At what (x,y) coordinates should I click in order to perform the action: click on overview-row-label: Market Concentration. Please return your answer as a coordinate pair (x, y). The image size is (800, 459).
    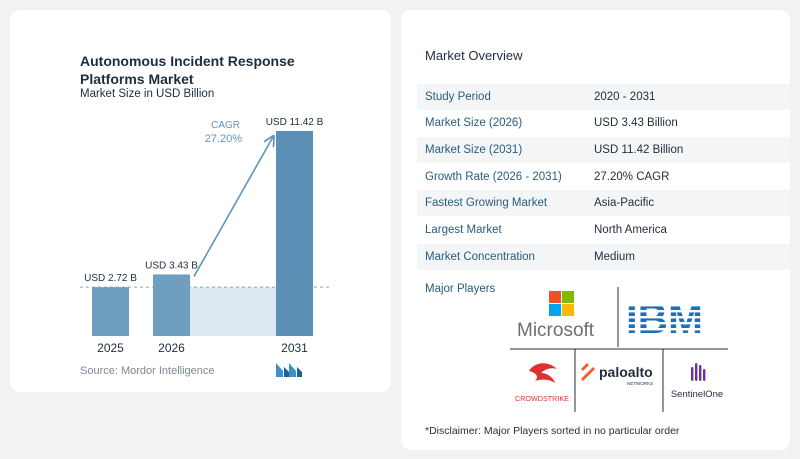
    Looking at the image, I should click on (480, 257).